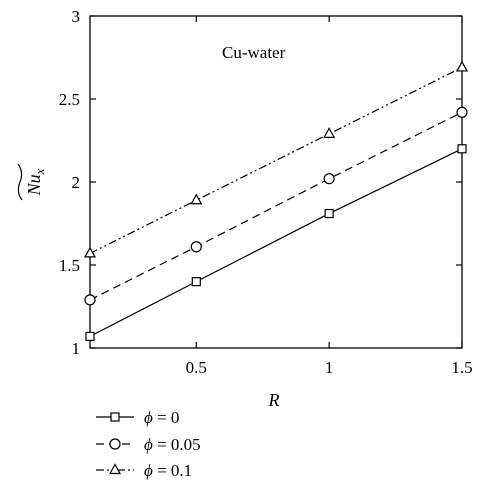  Describe the element at coordinates (196, 367) in the screenshot. I see `x-tick-label: 0.5` at that location.